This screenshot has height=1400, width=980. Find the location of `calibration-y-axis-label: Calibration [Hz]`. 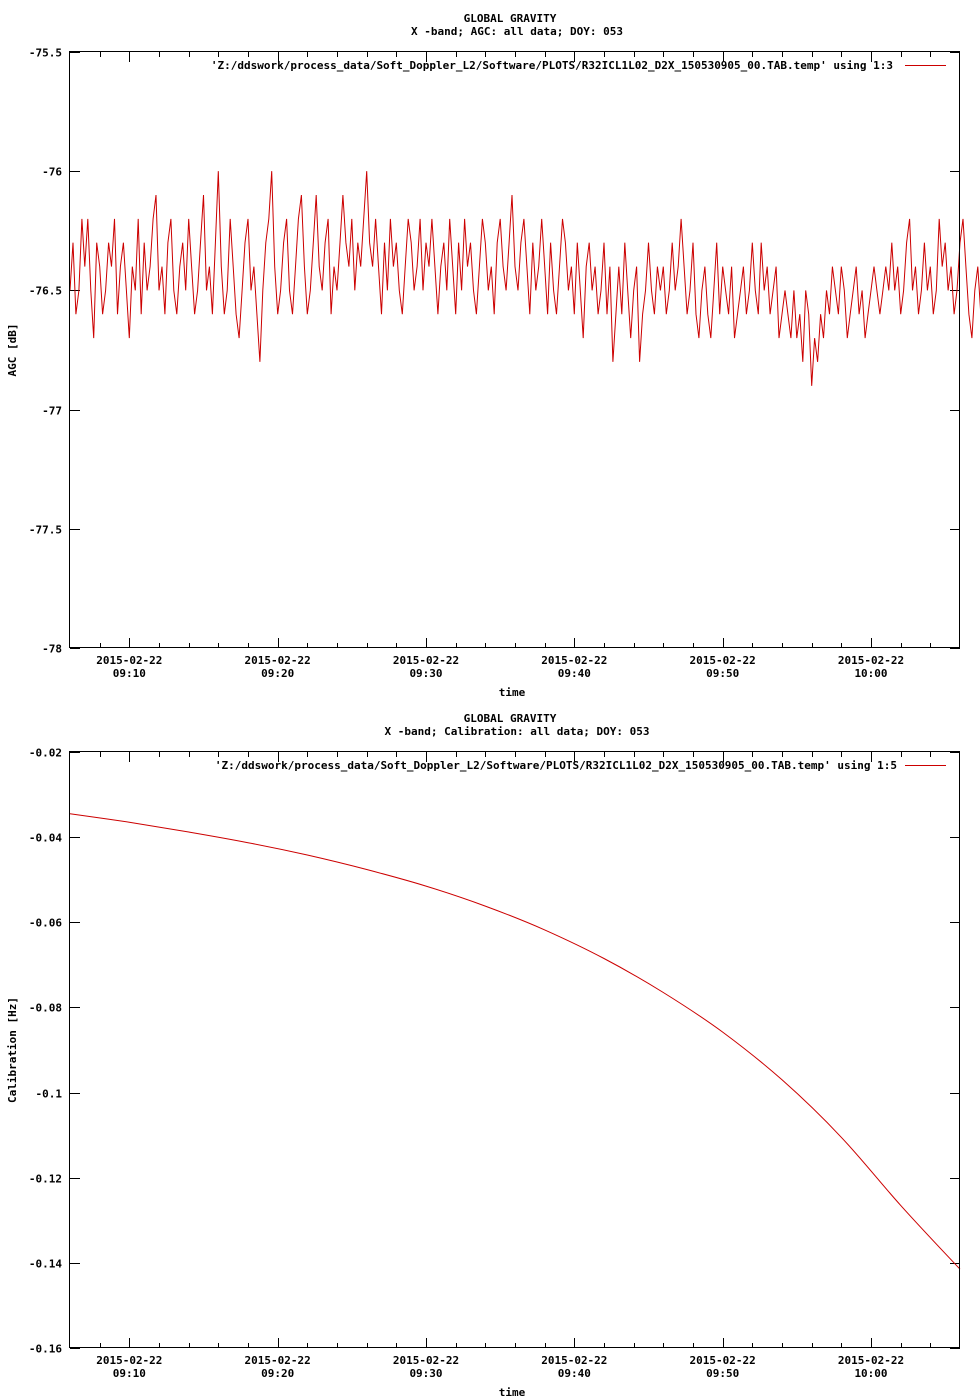

calibration-y-axis-label: Calibration [Hz] is located at coordinates (12, 1050).